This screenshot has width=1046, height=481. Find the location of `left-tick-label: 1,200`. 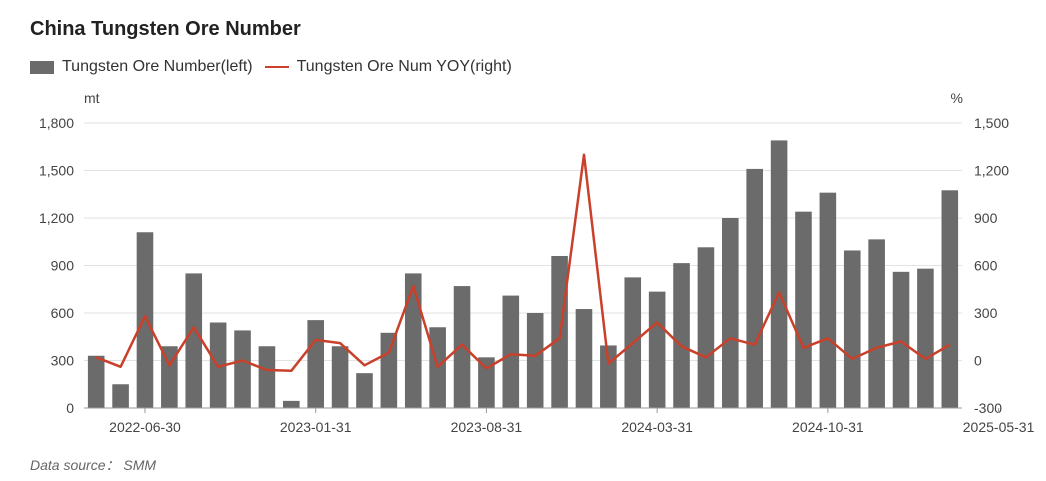

left-tick-label: 1,200 is located at coordinates (56, 218).